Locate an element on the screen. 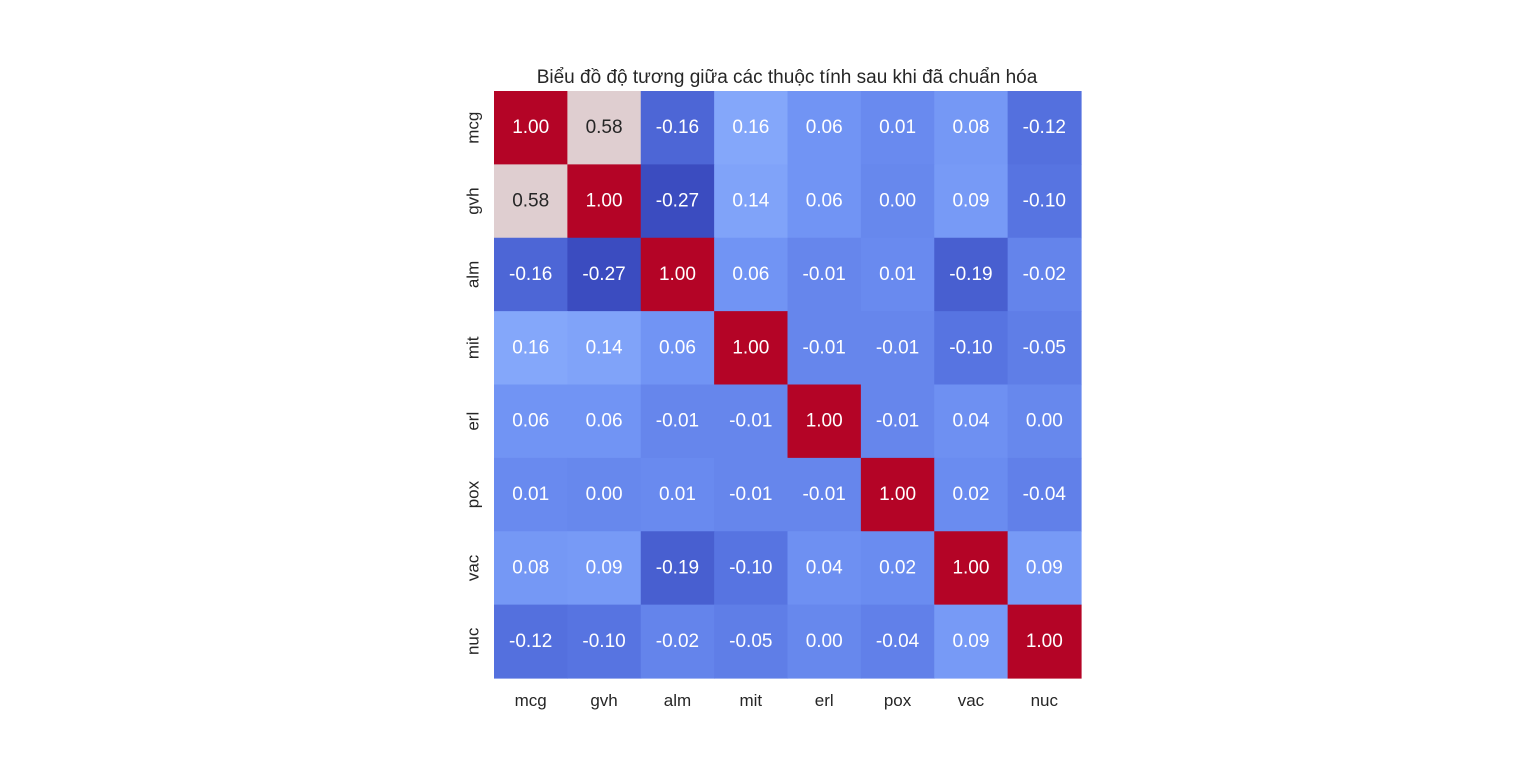  heatmap-cell-vac-mit is located at coordinates (751, 568).